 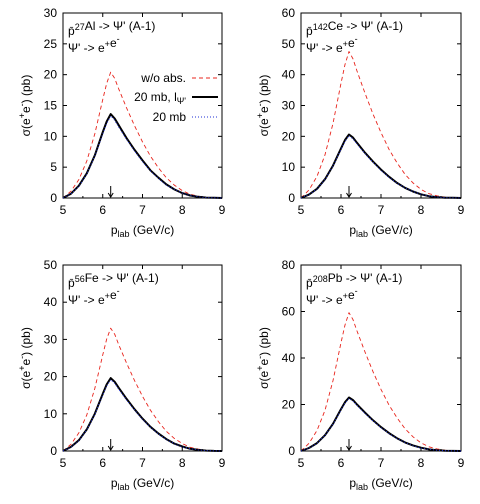 What do you see at coordinates (80, 279) in the screenshot?
I see `title-part: 56` at bounding box center [80, 279].